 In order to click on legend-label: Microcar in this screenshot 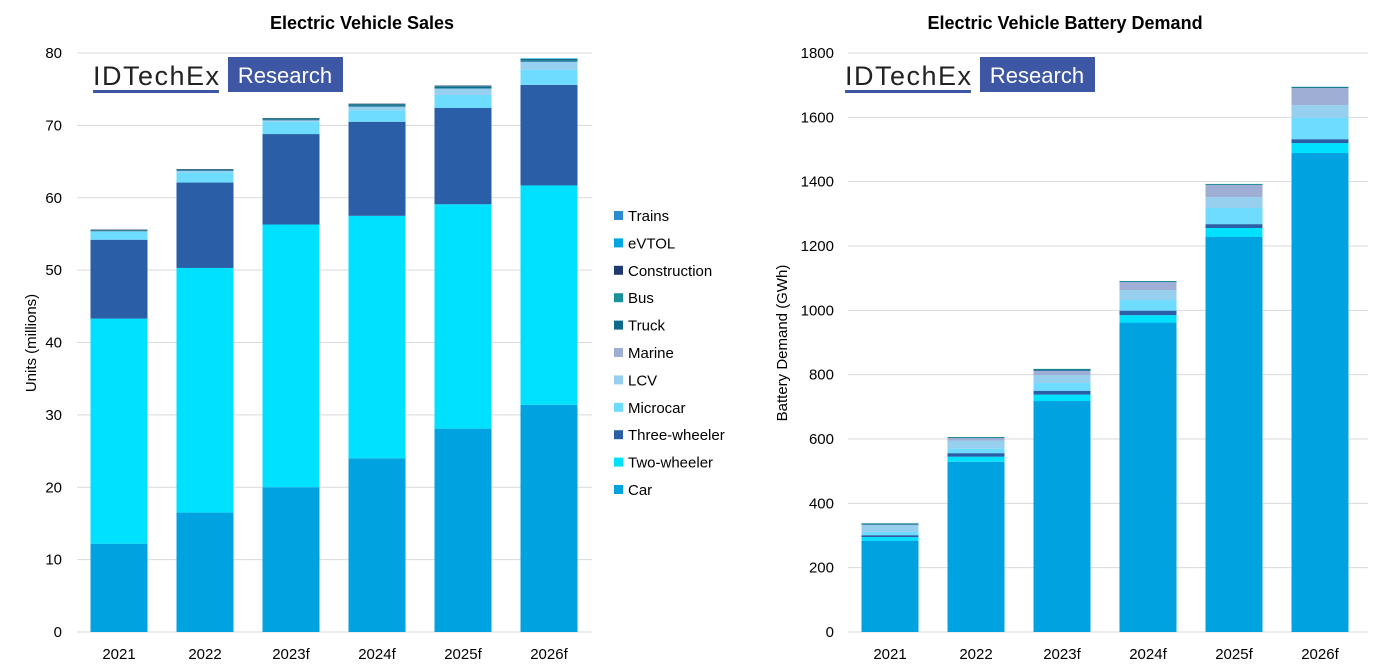, I will do `click(657, 408)`.